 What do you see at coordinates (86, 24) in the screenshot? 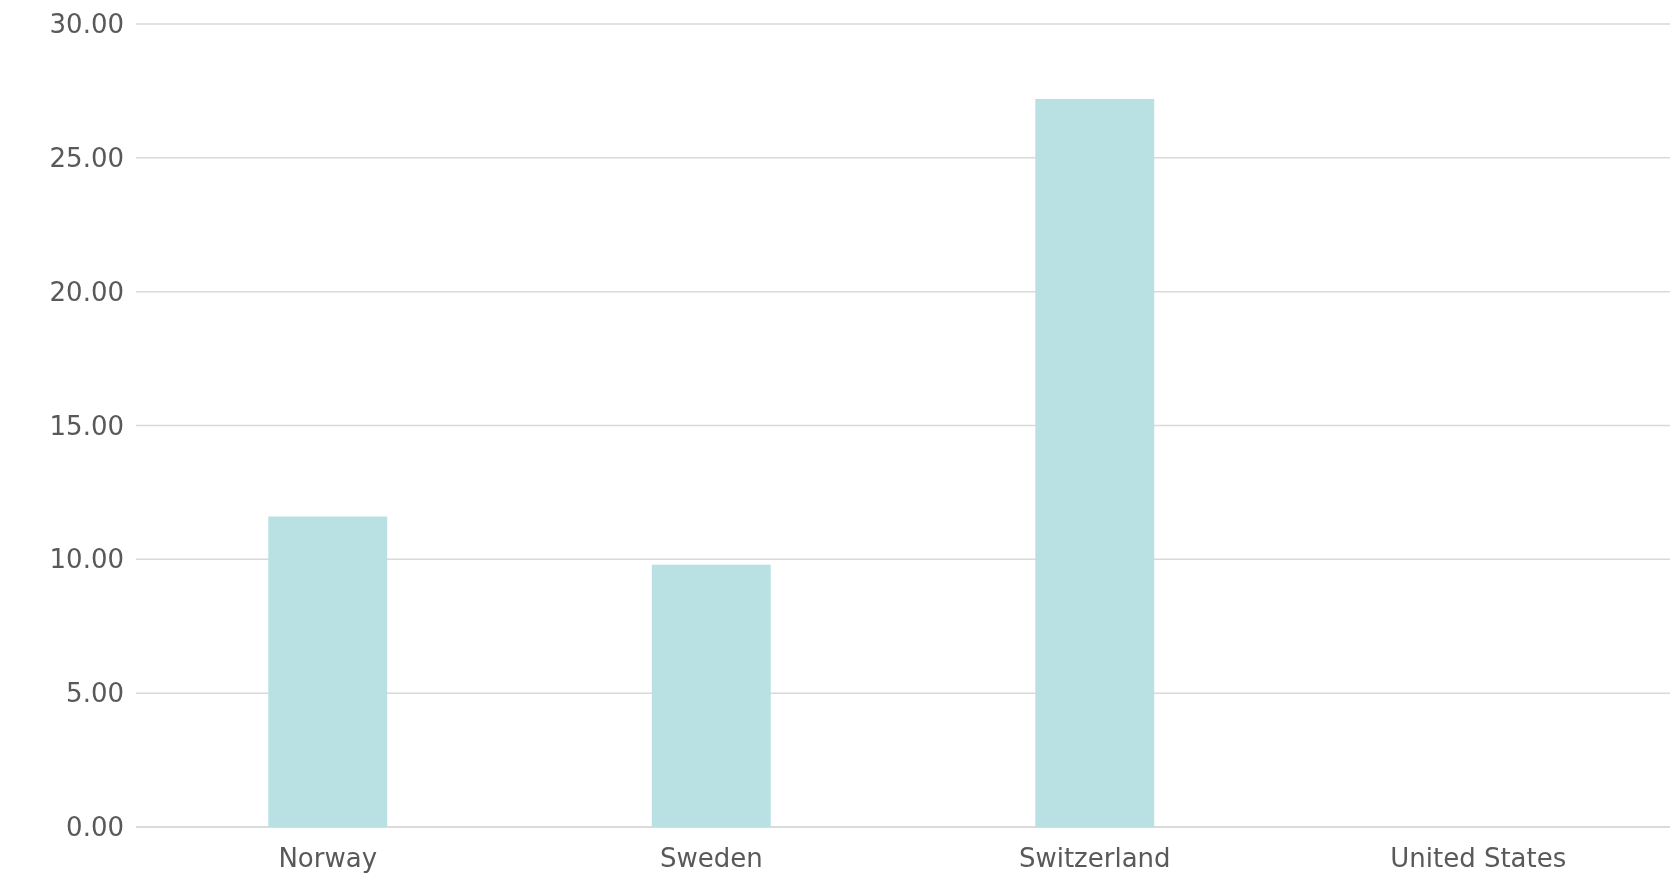
I see `y-tick-label: 30.00` at bounding box center [86, 24].